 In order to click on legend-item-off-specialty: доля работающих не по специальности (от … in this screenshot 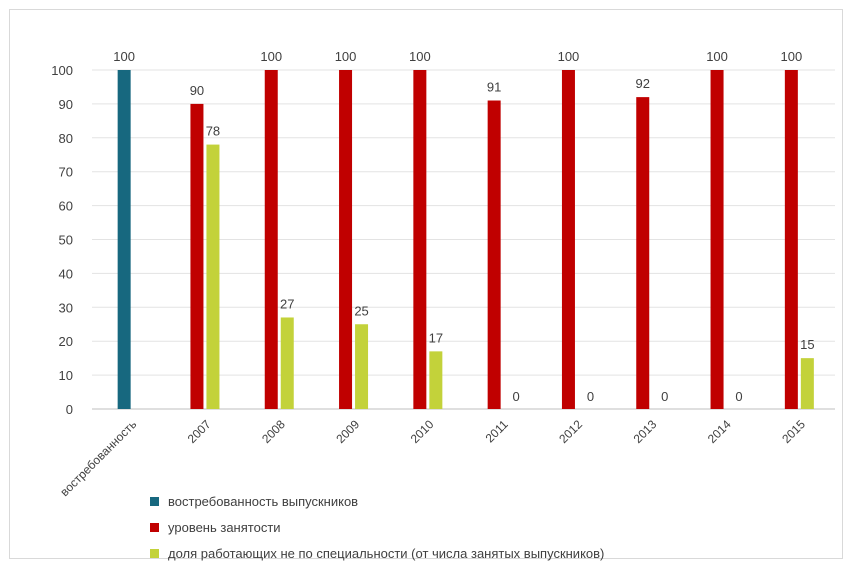, I will do `click(377, 553)`.